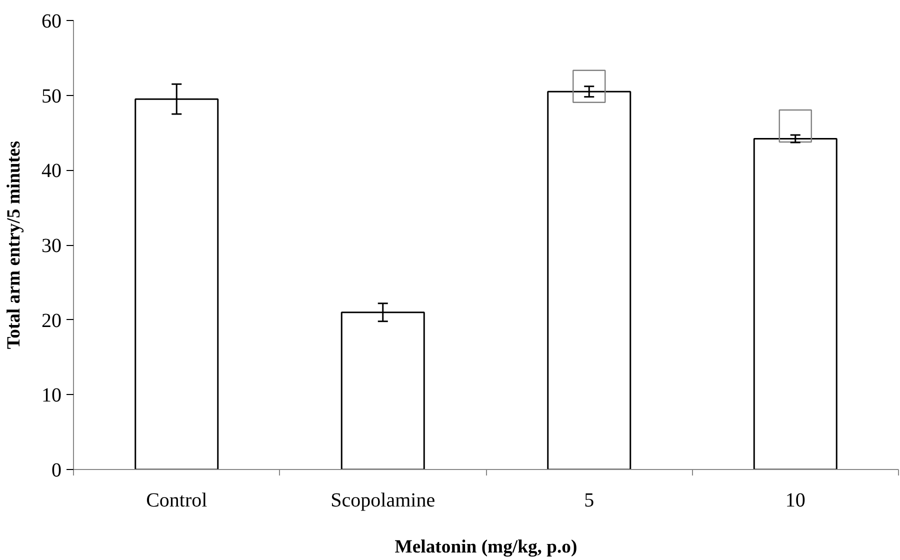 This screenshot has width=900, height=560. What do you see at coordinates (177, 501) in the screenshot?
I see `x-tick-label: Control` at bounding box center [177, 501].